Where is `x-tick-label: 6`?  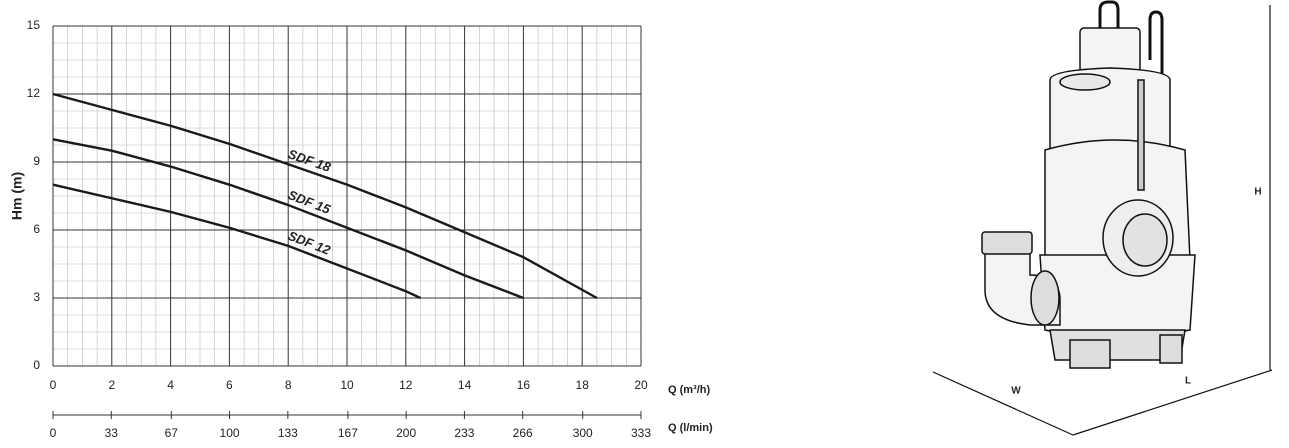
x-tick-label: 6 is located at coordinates (229, 385).